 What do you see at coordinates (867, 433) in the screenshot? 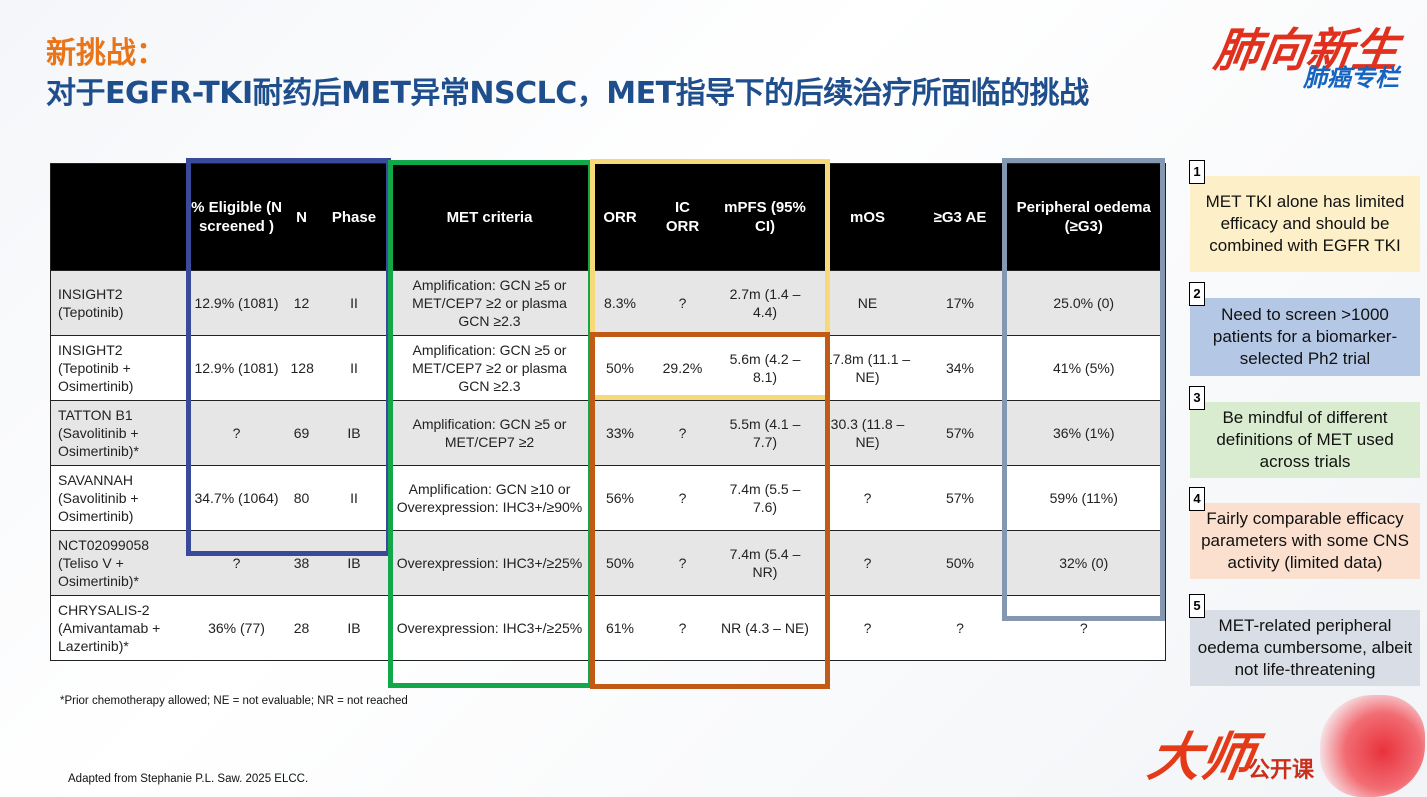
I see `cell-mos: 30.3 (11.8 – NE)` at bounding box center [867, 433].